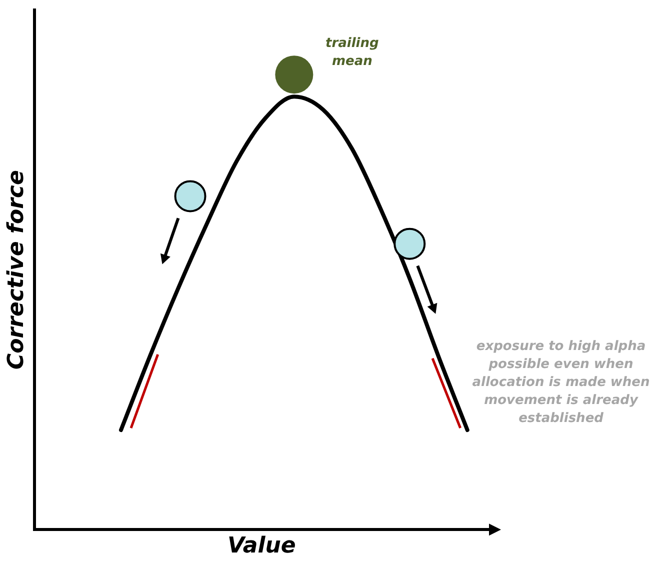 This screenshot has height=564, width=654. Describe the element at coordinates (262, 546) in the screenshot. I see `x-axis-title: Value` at that location.